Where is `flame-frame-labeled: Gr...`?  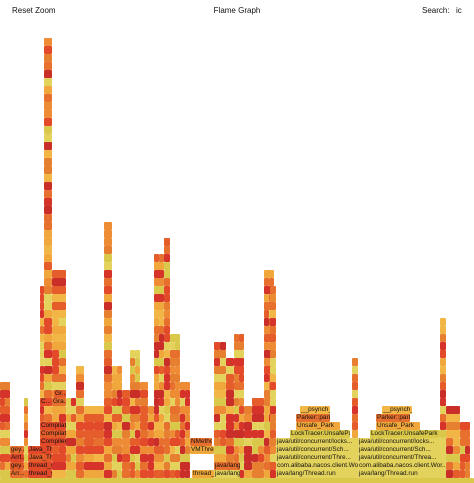
flame-frame-labeled: Gr... is located at coordinates (60, 394).